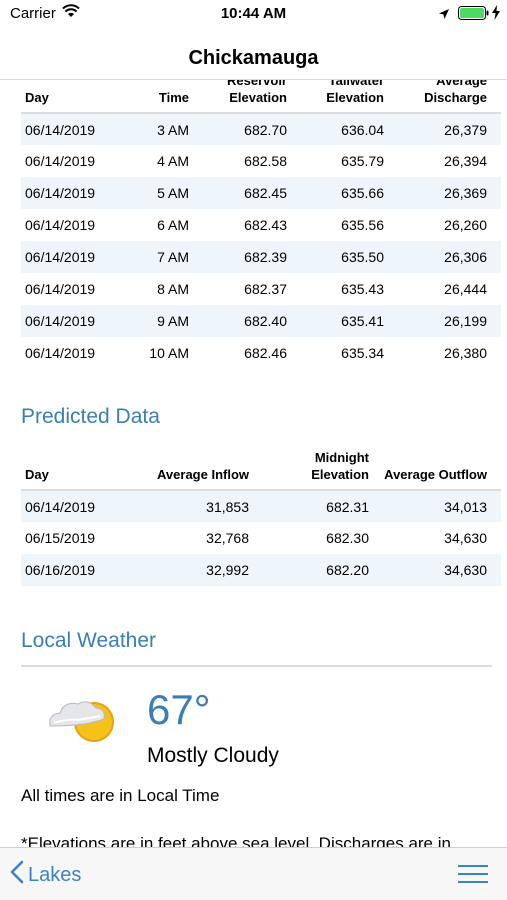 This screenshot has height=900, width=507. I want to click on table-cell: 26,199, so click(449, 321).